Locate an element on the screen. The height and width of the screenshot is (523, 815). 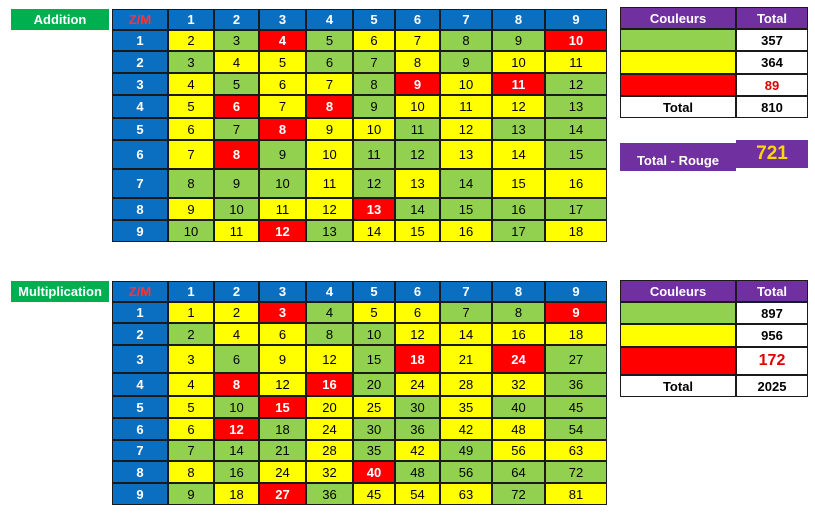
multiplication-cell: 42 is located at coordinates (466, 429).